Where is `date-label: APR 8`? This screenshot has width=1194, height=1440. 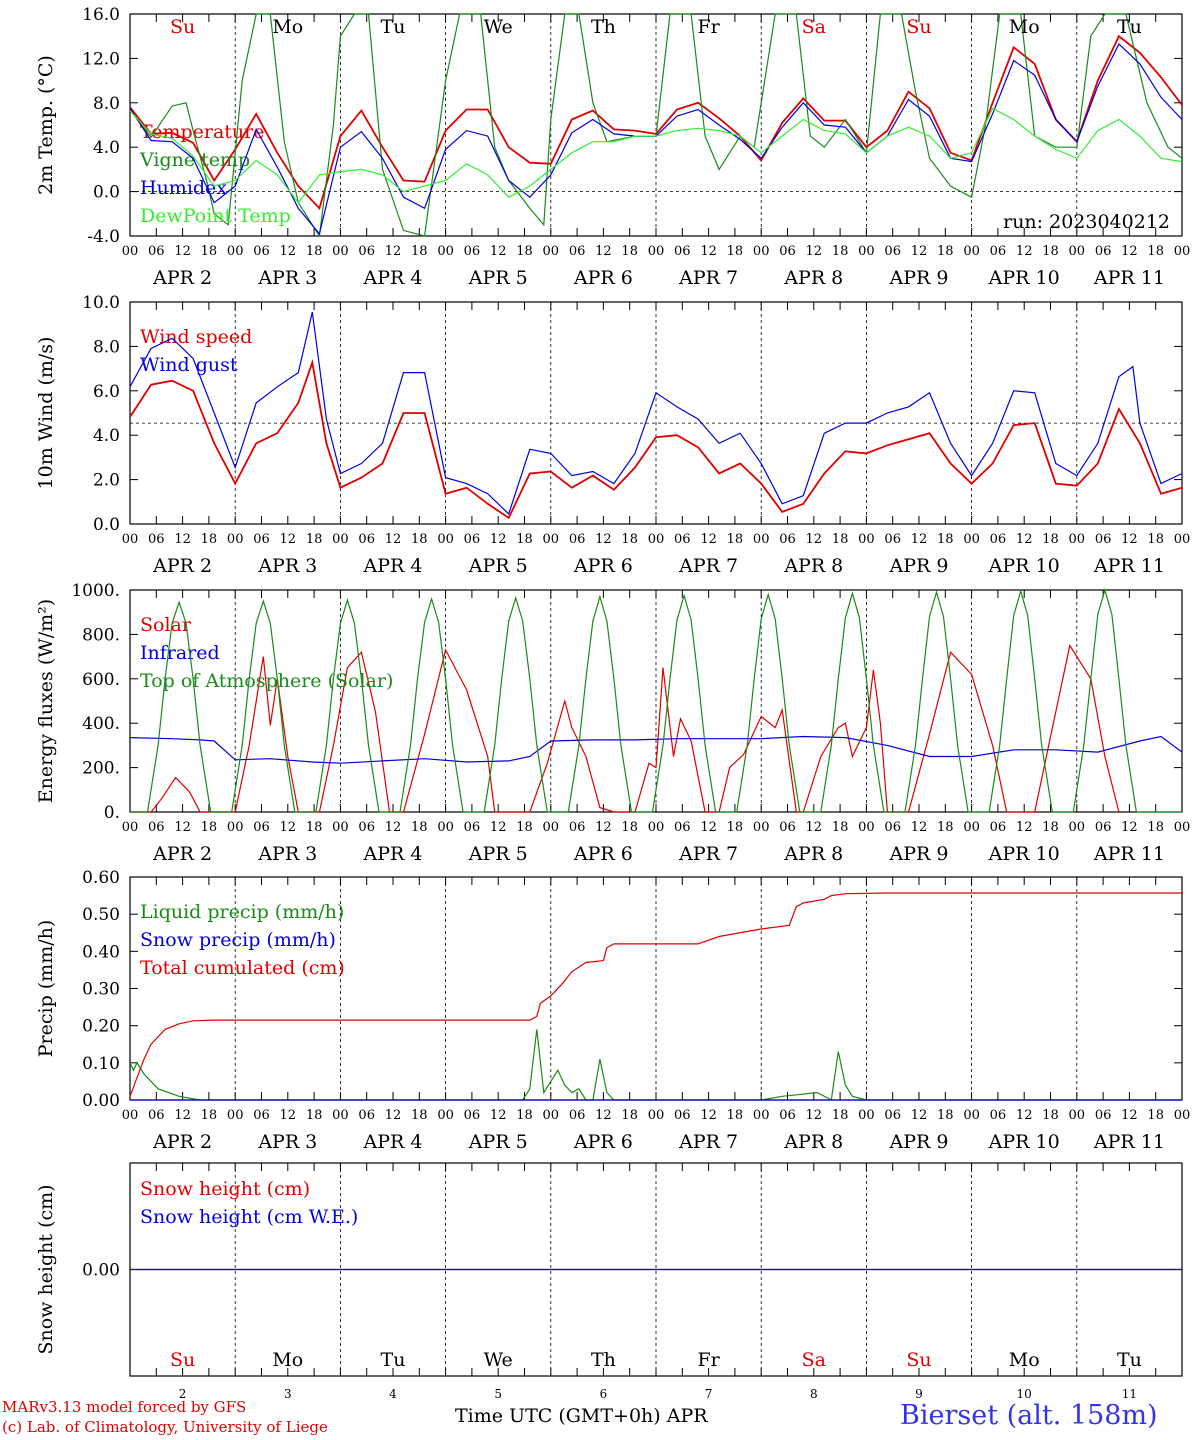 date-label: APR 8 is located at coordinates (813, 1142).